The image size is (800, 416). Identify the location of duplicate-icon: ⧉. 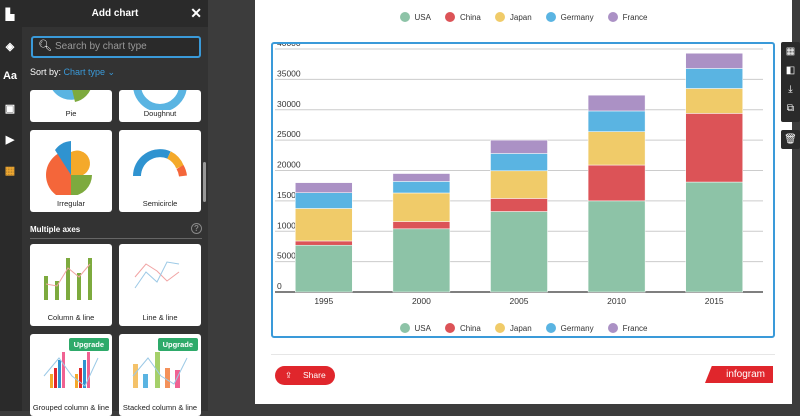
(790, 108).